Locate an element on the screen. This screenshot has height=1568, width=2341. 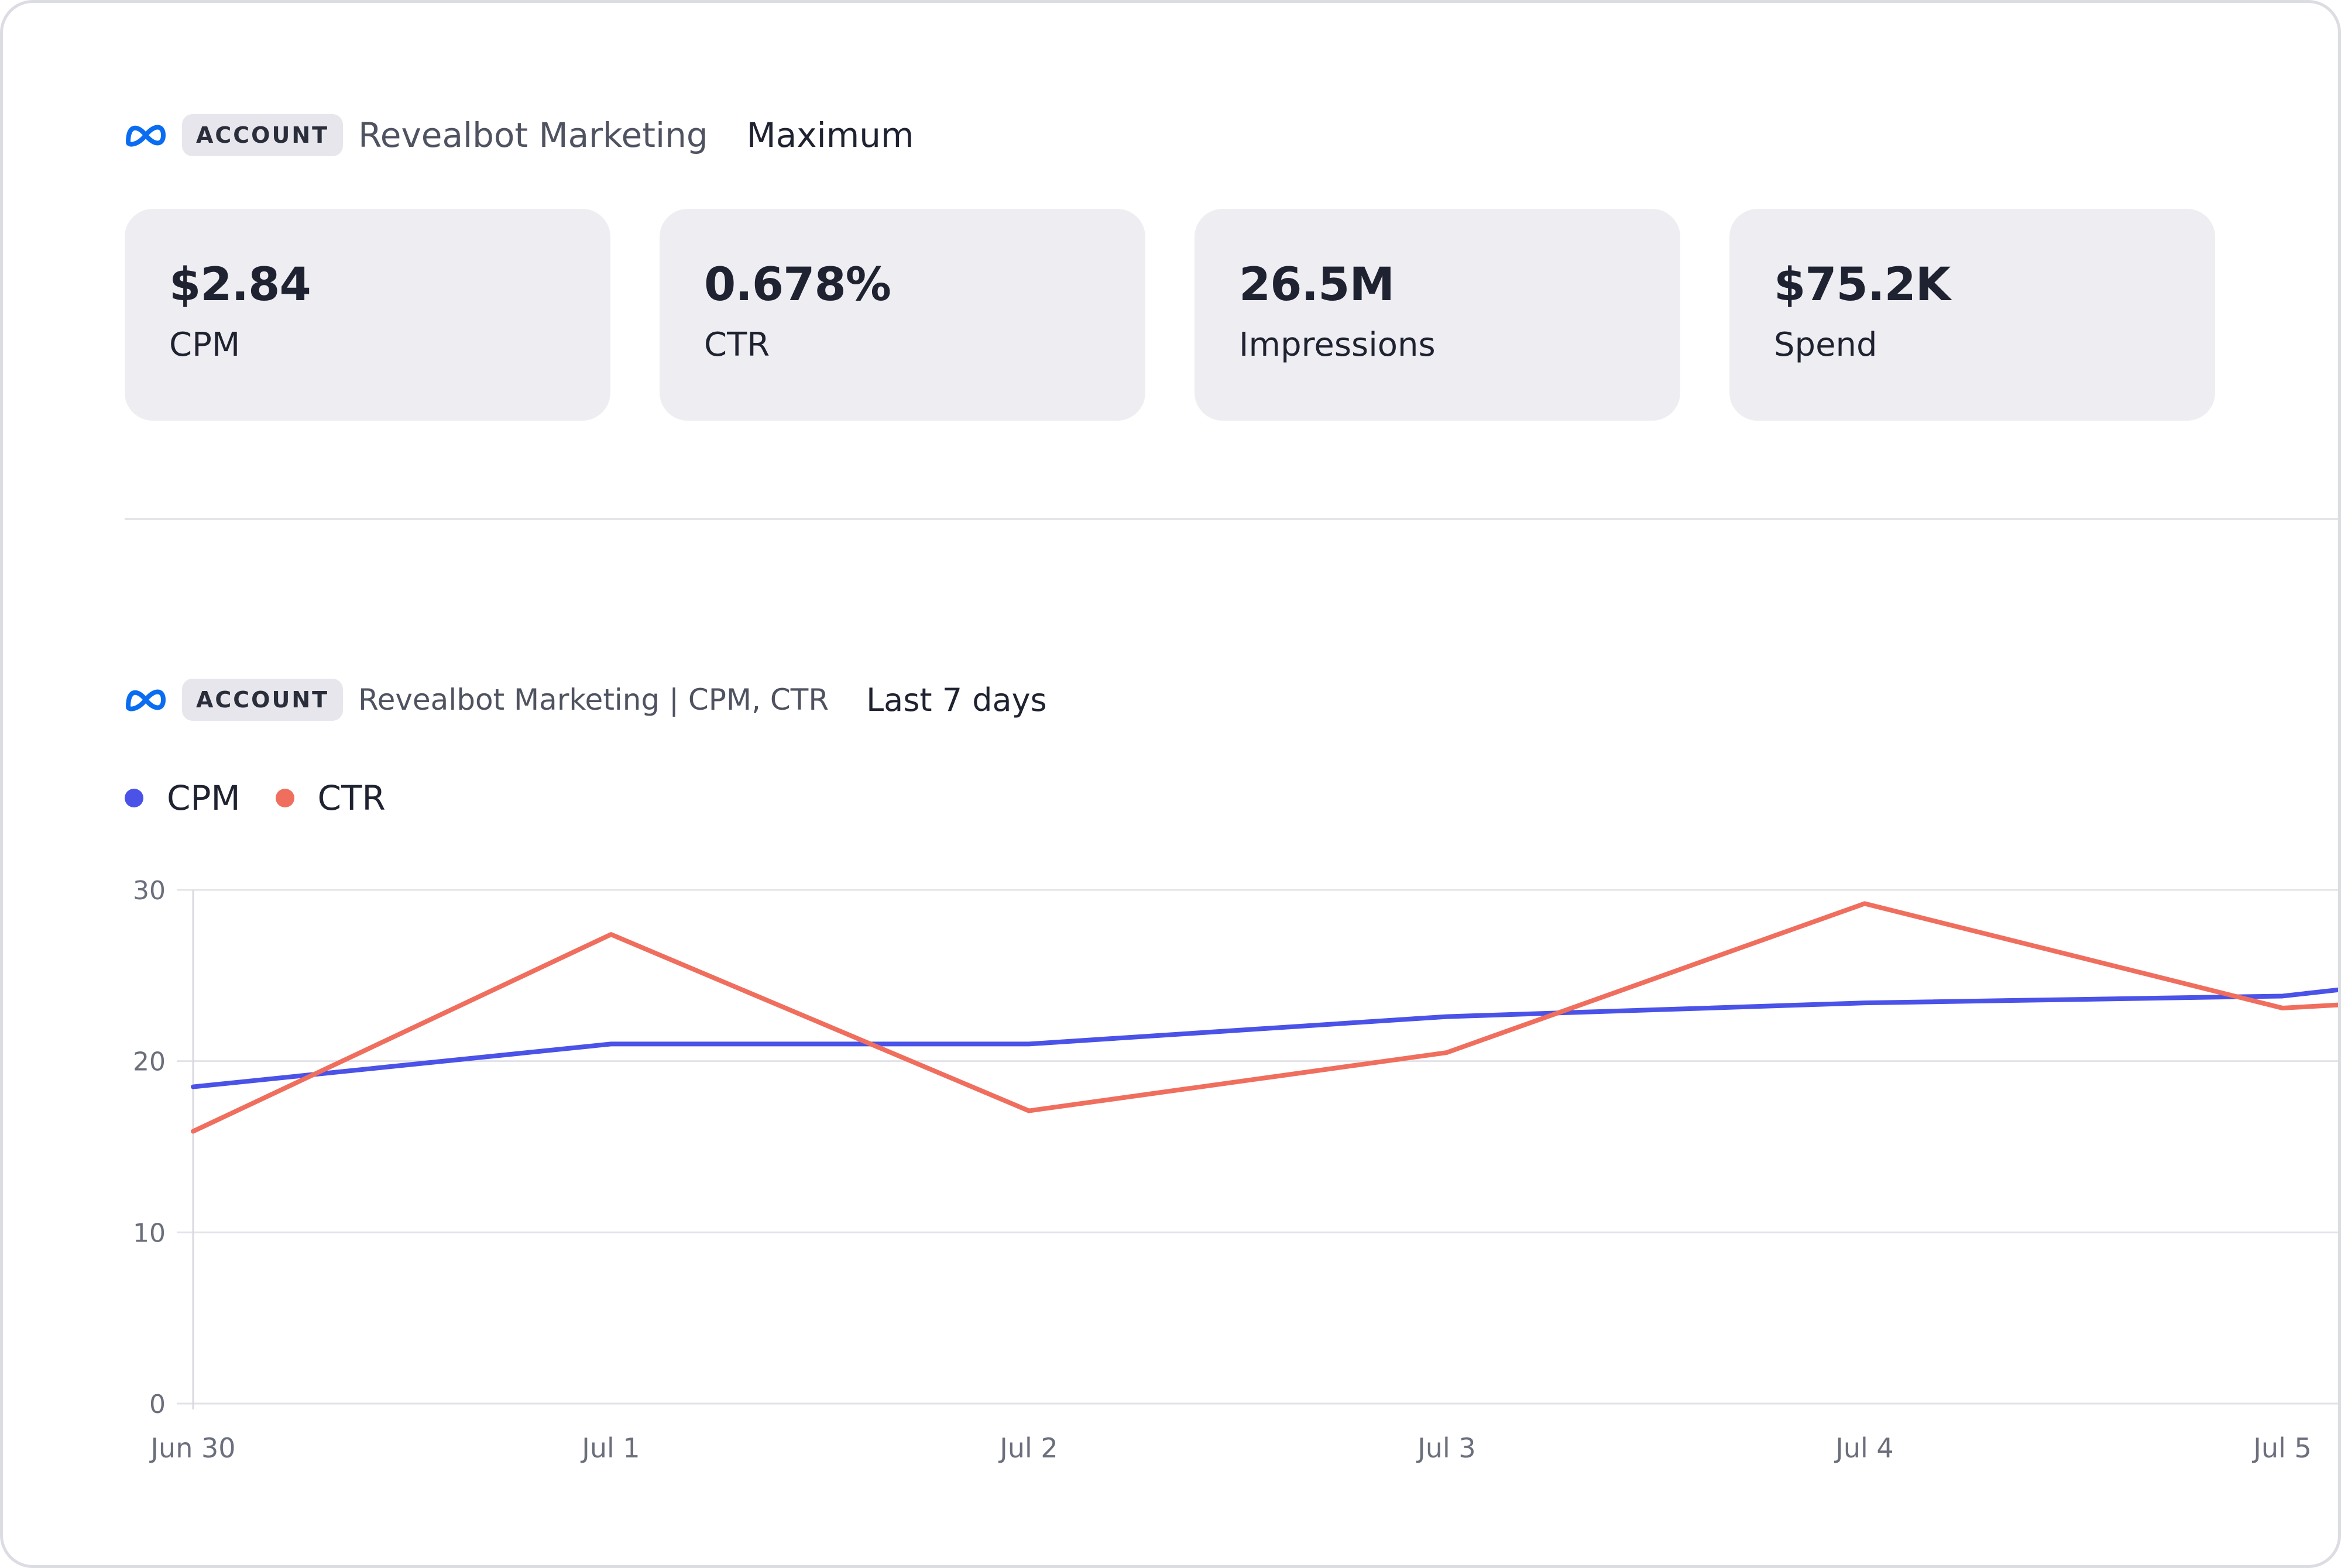
chart-title: Revealbot Marketing | CPM, CTR is located at coordinates (594, 700).